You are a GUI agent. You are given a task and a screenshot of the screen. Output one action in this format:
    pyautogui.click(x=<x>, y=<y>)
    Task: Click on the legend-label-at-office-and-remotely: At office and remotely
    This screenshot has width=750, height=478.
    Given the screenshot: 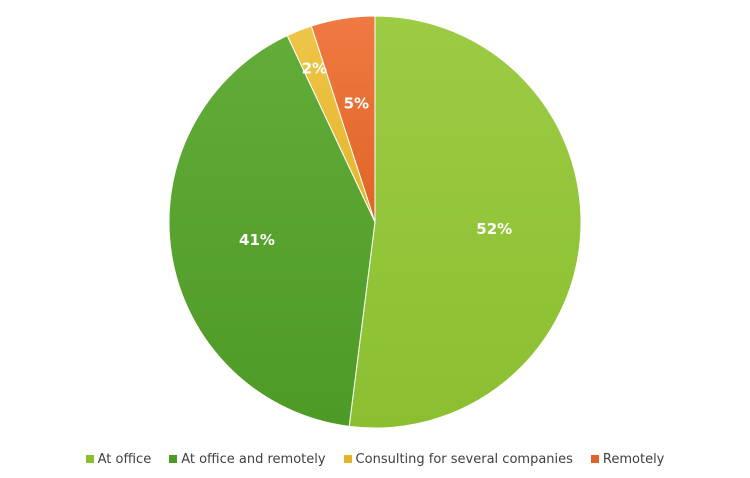 What is the action you would take?
    pyautogui.click(x=253, y=459)
    